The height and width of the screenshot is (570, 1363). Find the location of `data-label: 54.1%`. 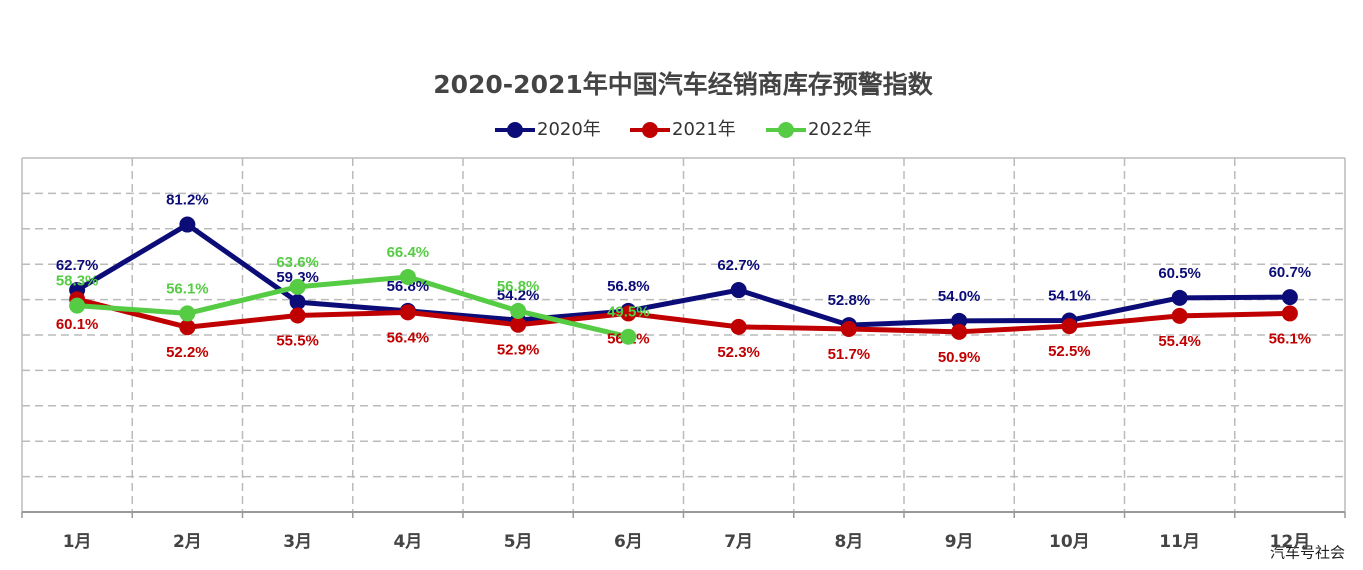

data-label: 54.1% is located at coordinates (1069, 295).